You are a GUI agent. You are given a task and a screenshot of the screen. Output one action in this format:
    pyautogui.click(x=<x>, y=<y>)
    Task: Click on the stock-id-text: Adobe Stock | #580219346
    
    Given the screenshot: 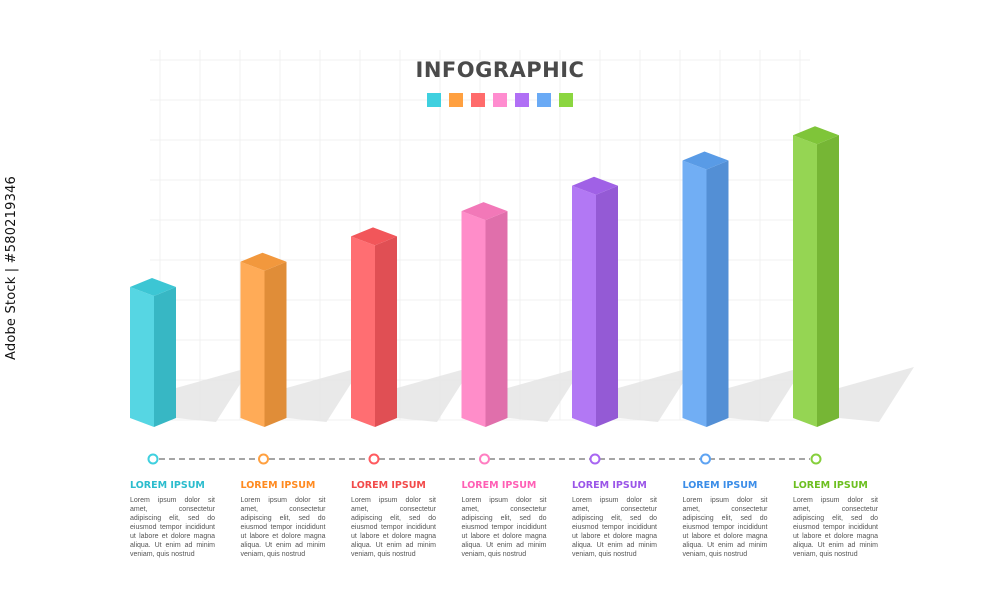 What is the action you would take?
    pyautogui.click(x=11, y=267)
    